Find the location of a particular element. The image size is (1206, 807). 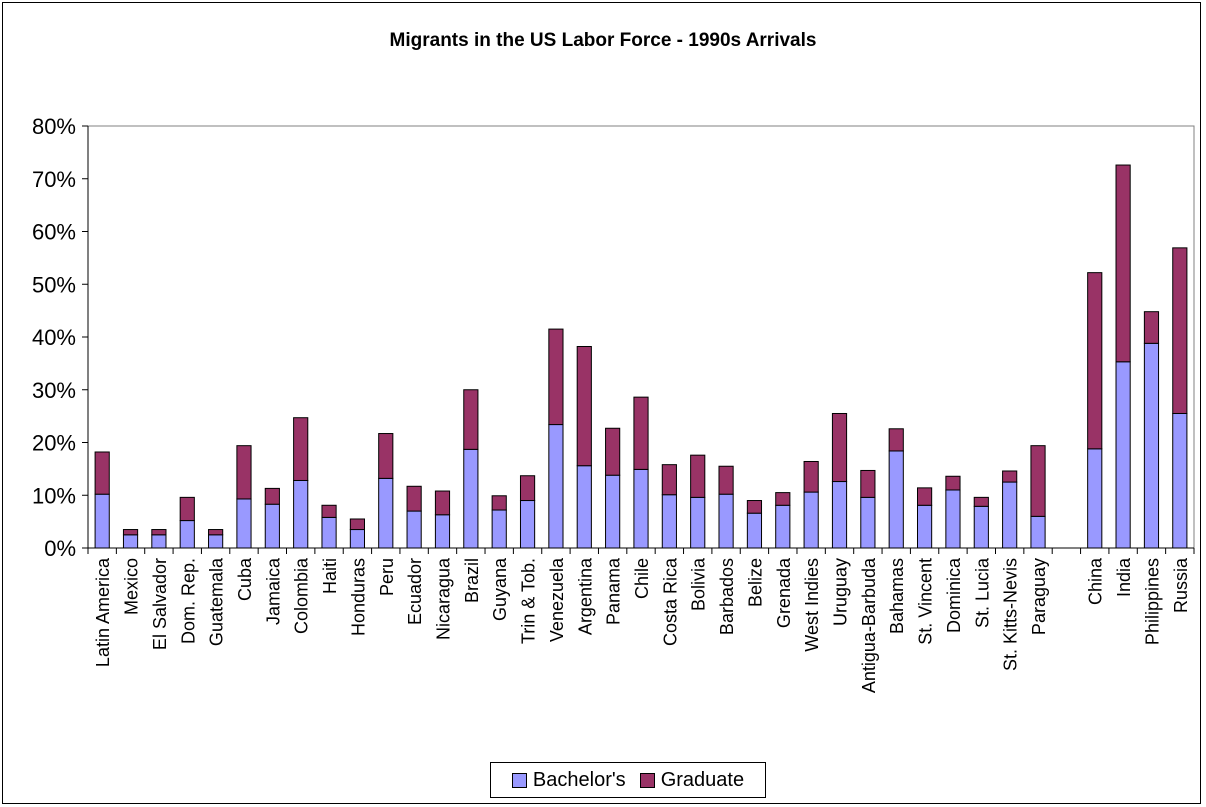

x-tick-label: St. Vincent is located at coordinates (926, 601).